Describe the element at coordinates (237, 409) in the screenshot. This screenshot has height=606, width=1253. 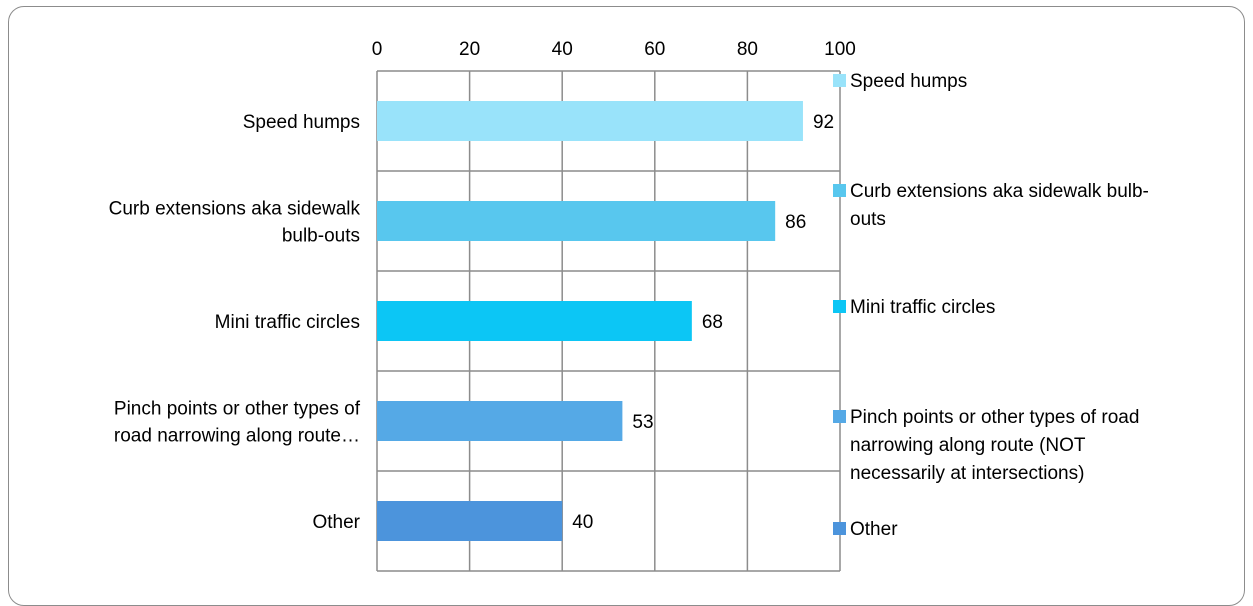
I see `category-label: Pinch points or other types of` at that location.